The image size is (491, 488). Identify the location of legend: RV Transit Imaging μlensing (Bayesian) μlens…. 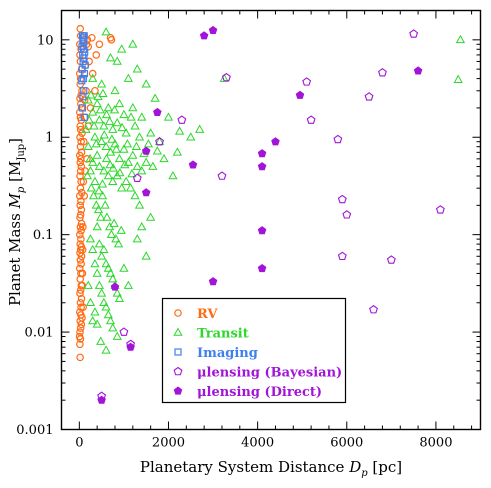
(254, 350).